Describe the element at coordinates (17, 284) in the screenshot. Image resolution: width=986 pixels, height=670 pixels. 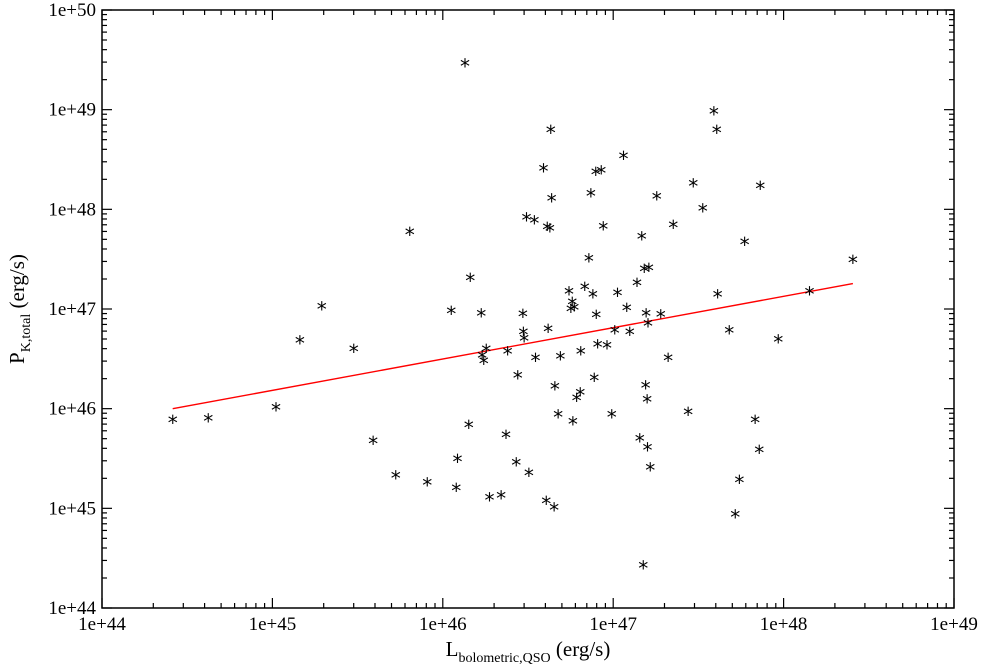
I see `y-axis-label-unit: (erg/s)` at that location.